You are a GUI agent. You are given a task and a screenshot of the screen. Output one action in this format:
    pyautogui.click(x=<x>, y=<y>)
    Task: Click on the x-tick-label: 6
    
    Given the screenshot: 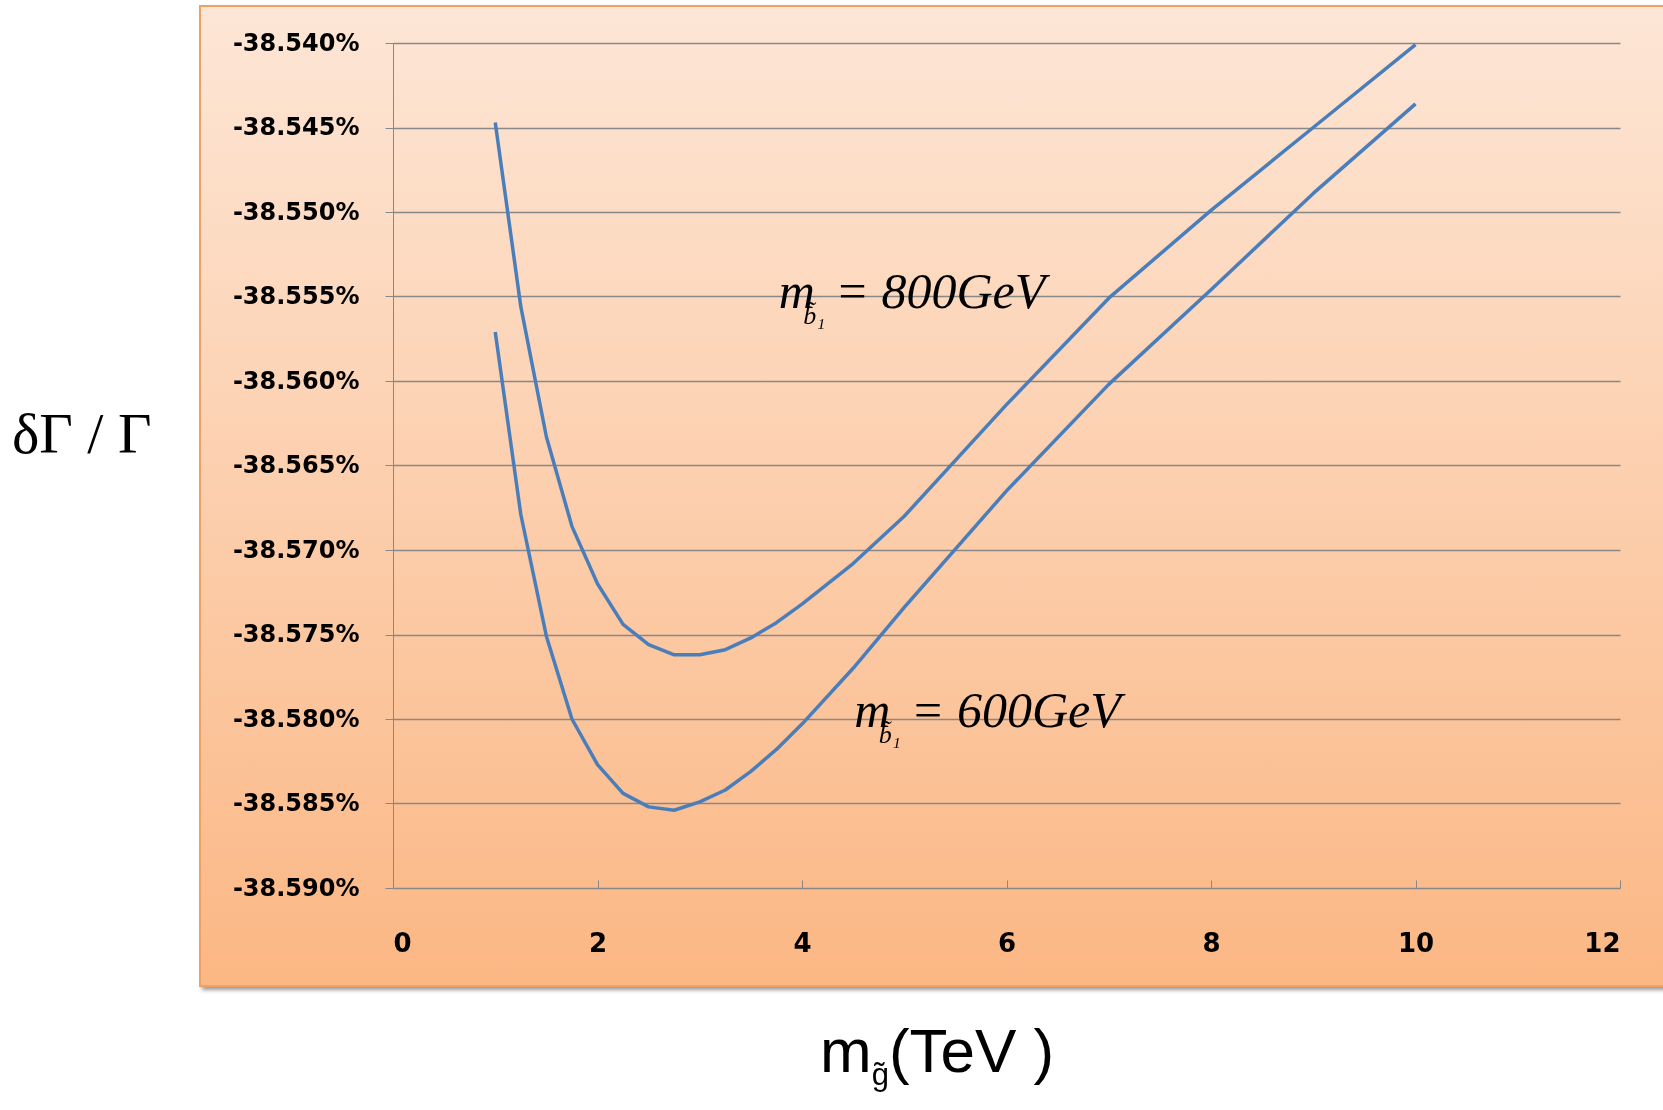 What is the action you would take?
    pyautogui.click(x=1007, y=942)
    